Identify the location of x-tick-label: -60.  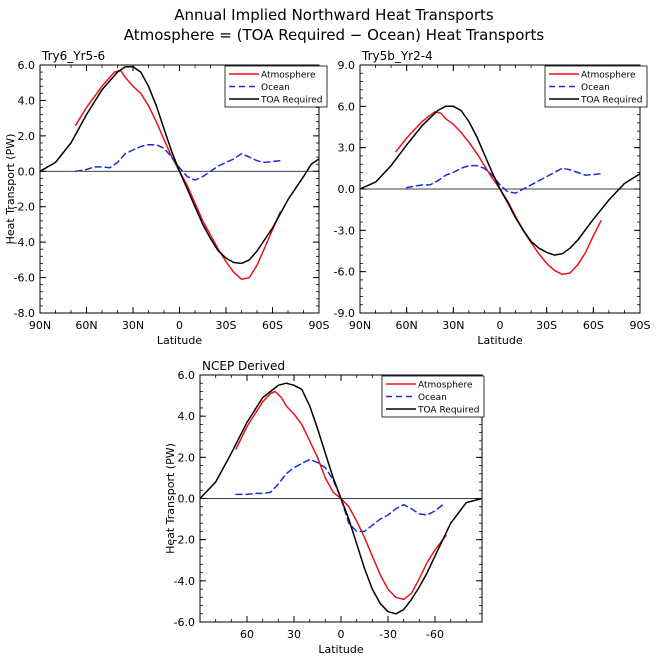
(435, 634).